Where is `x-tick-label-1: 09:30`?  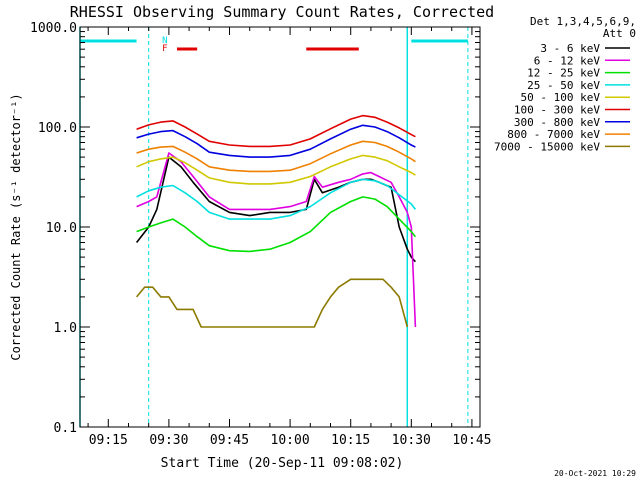 x-tick-label-1: 09:30 is located at coordinates (168, 440).